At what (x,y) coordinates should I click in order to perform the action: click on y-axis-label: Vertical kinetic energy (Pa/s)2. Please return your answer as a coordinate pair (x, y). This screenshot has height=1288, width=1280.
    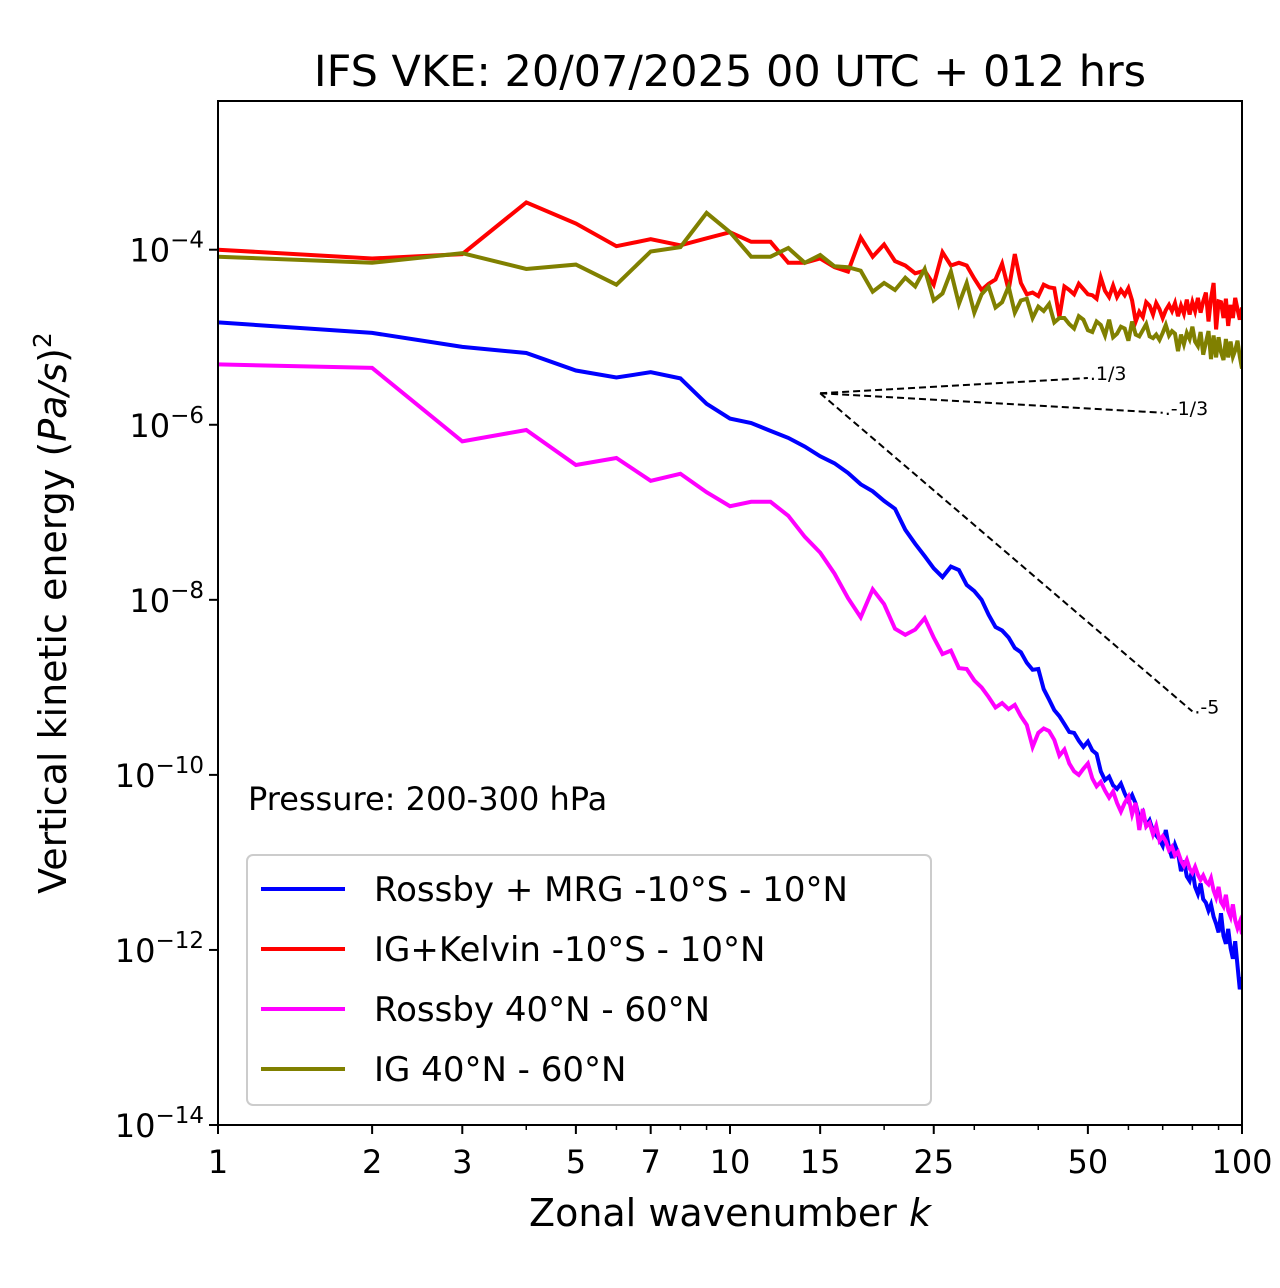
    Looking at the image, I should click on (51, 613).